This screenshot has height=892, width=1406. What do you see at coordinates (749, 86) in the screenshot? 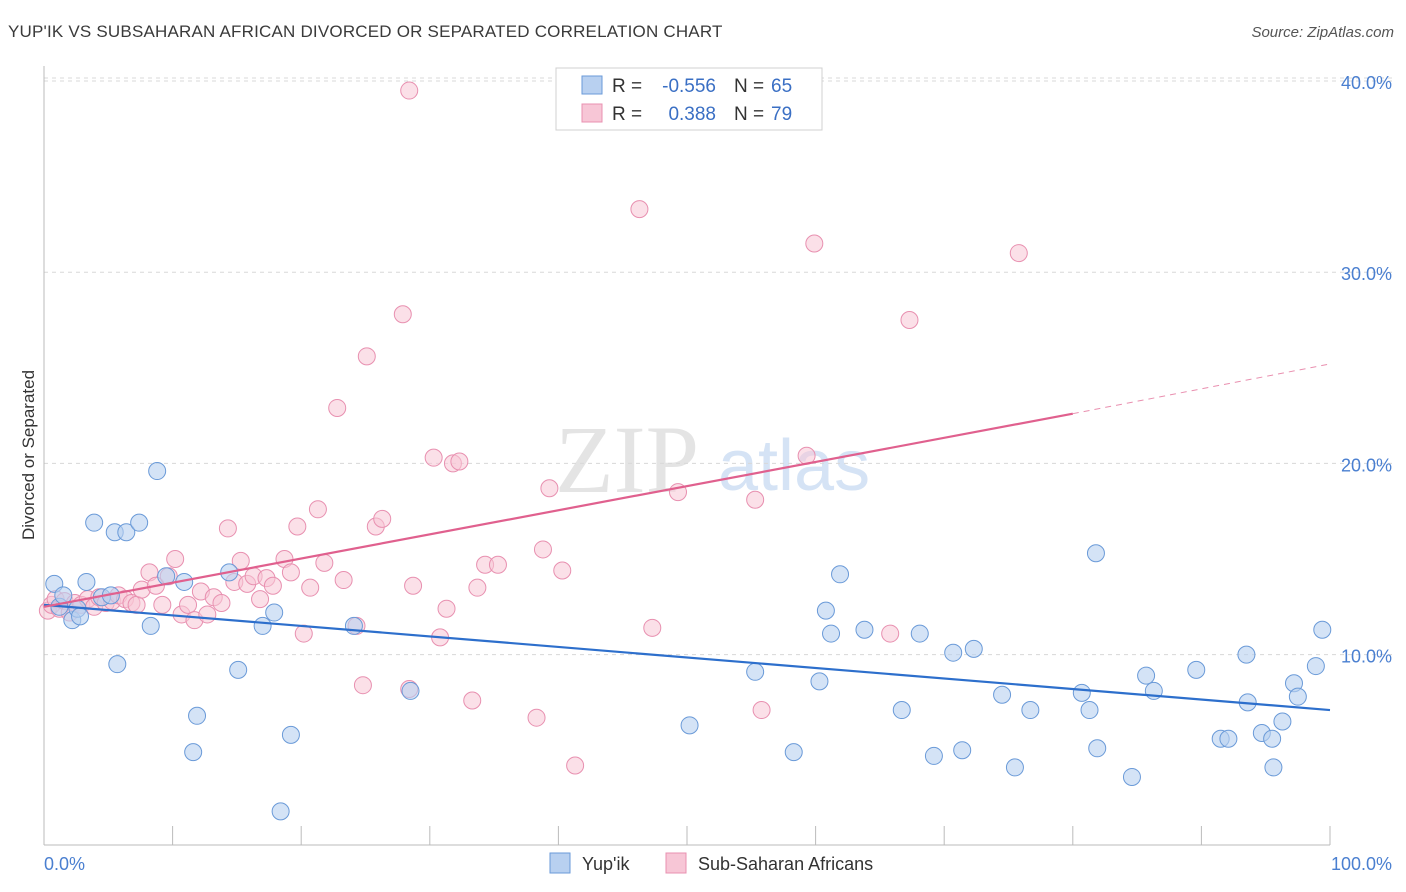
I see `legend-n-label-1: N =` at bounding box center [749, 86].